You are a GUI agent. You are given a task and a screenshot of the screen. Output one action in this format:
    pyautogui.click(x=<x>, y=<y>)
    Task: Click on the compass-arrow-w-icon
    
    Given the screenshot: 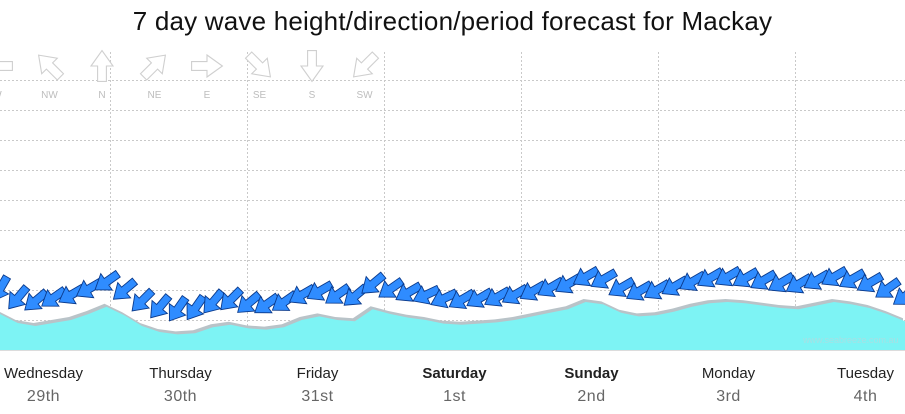 What is the action you would take?
    pyautogui.click(x=6, y=66)
    